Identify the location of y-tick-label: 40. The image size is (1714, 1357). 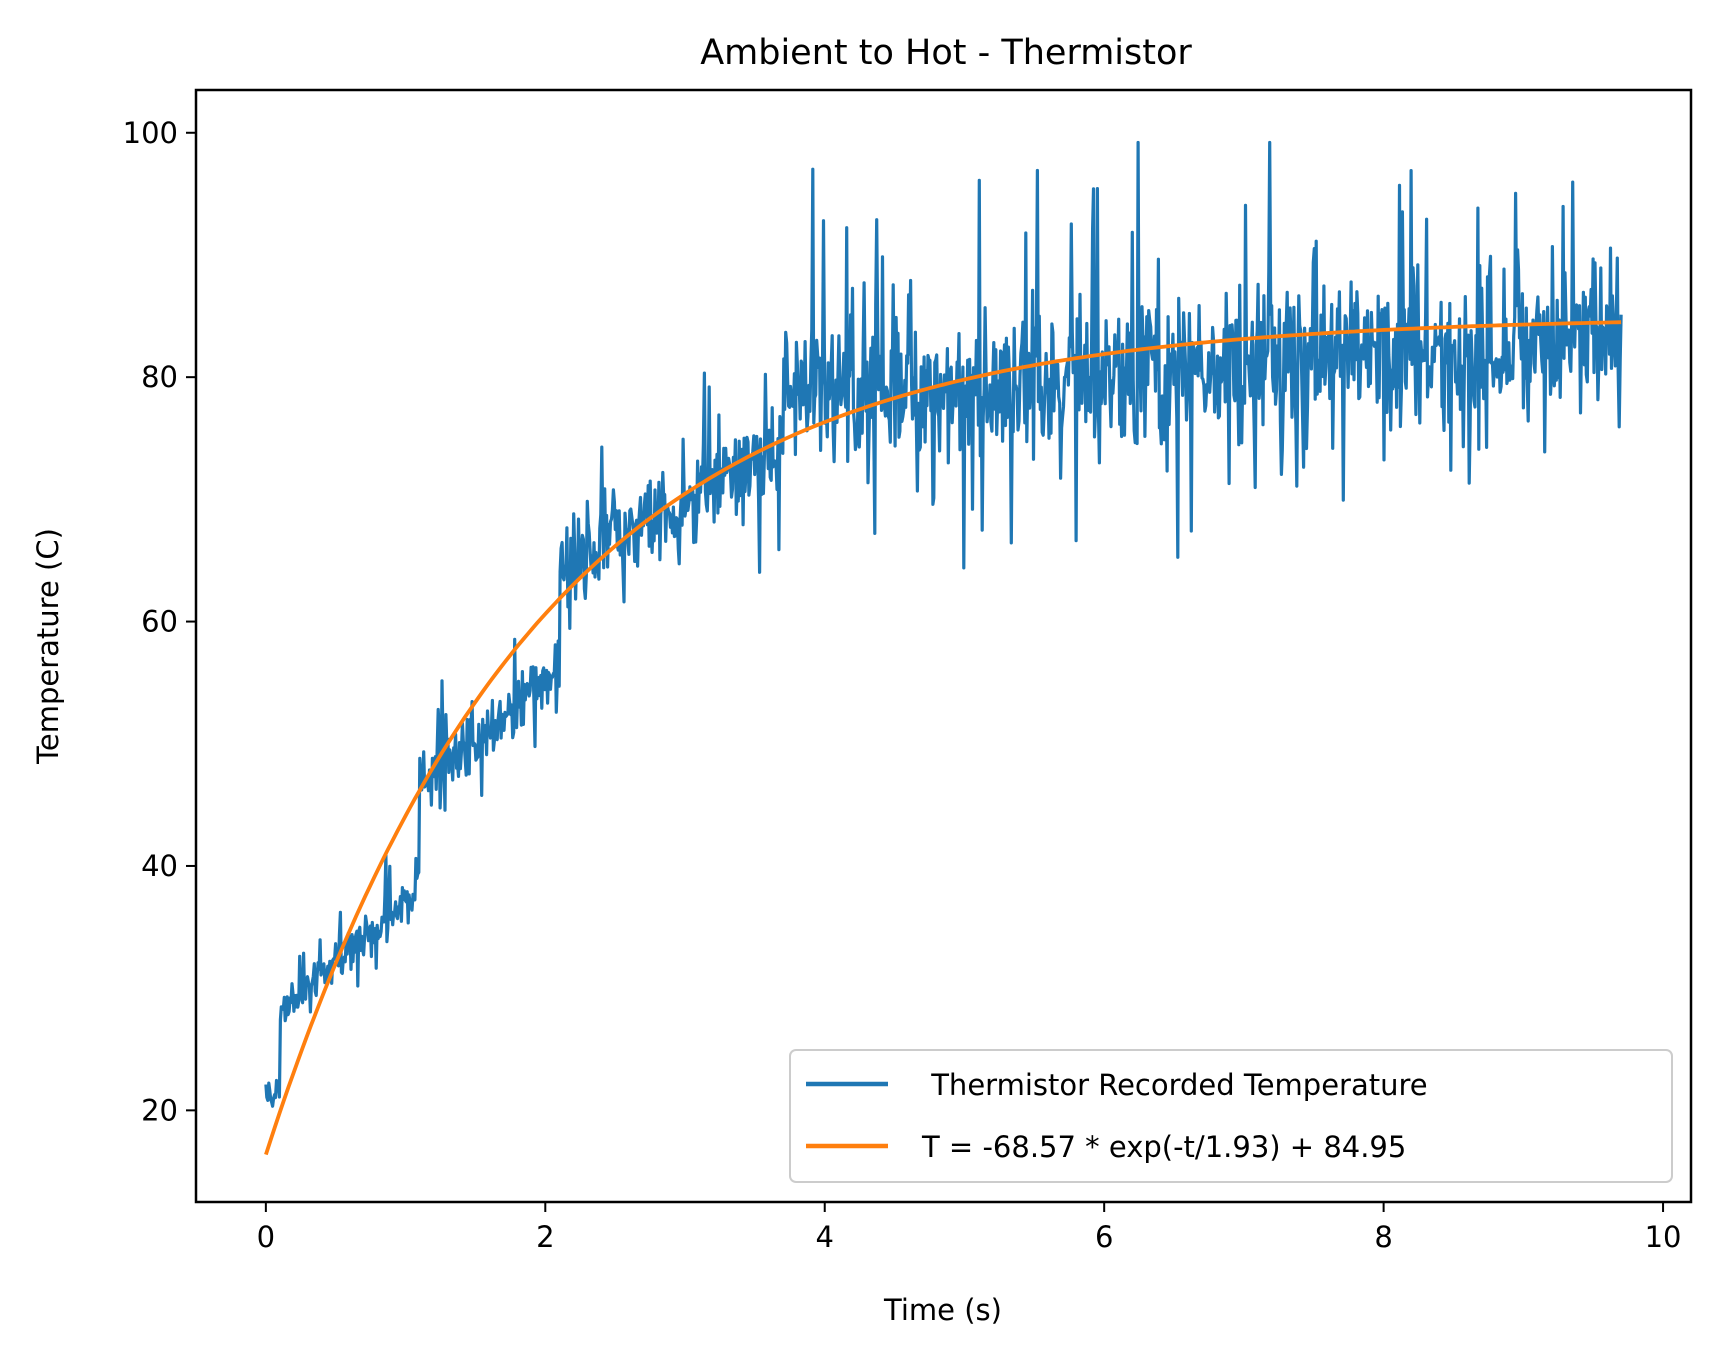
(159, 866).